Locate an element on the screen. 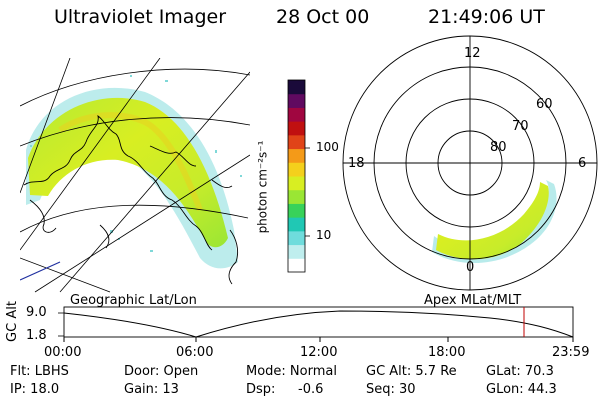 The height and width of the screenshot is (400, 600). terminator-line is located at coordinates (40, 271).